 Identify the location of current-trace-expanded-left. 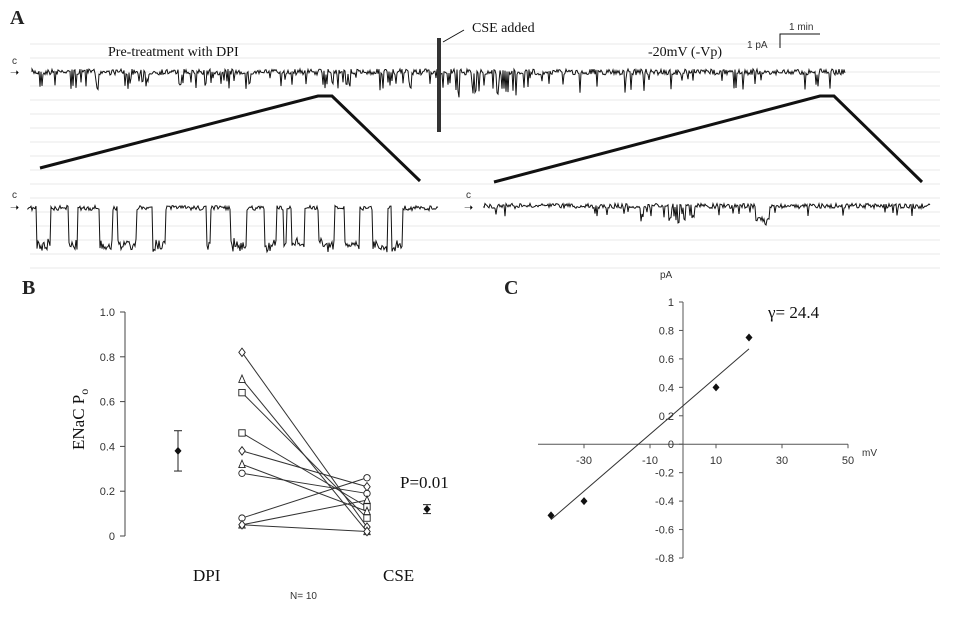
(233, 229).